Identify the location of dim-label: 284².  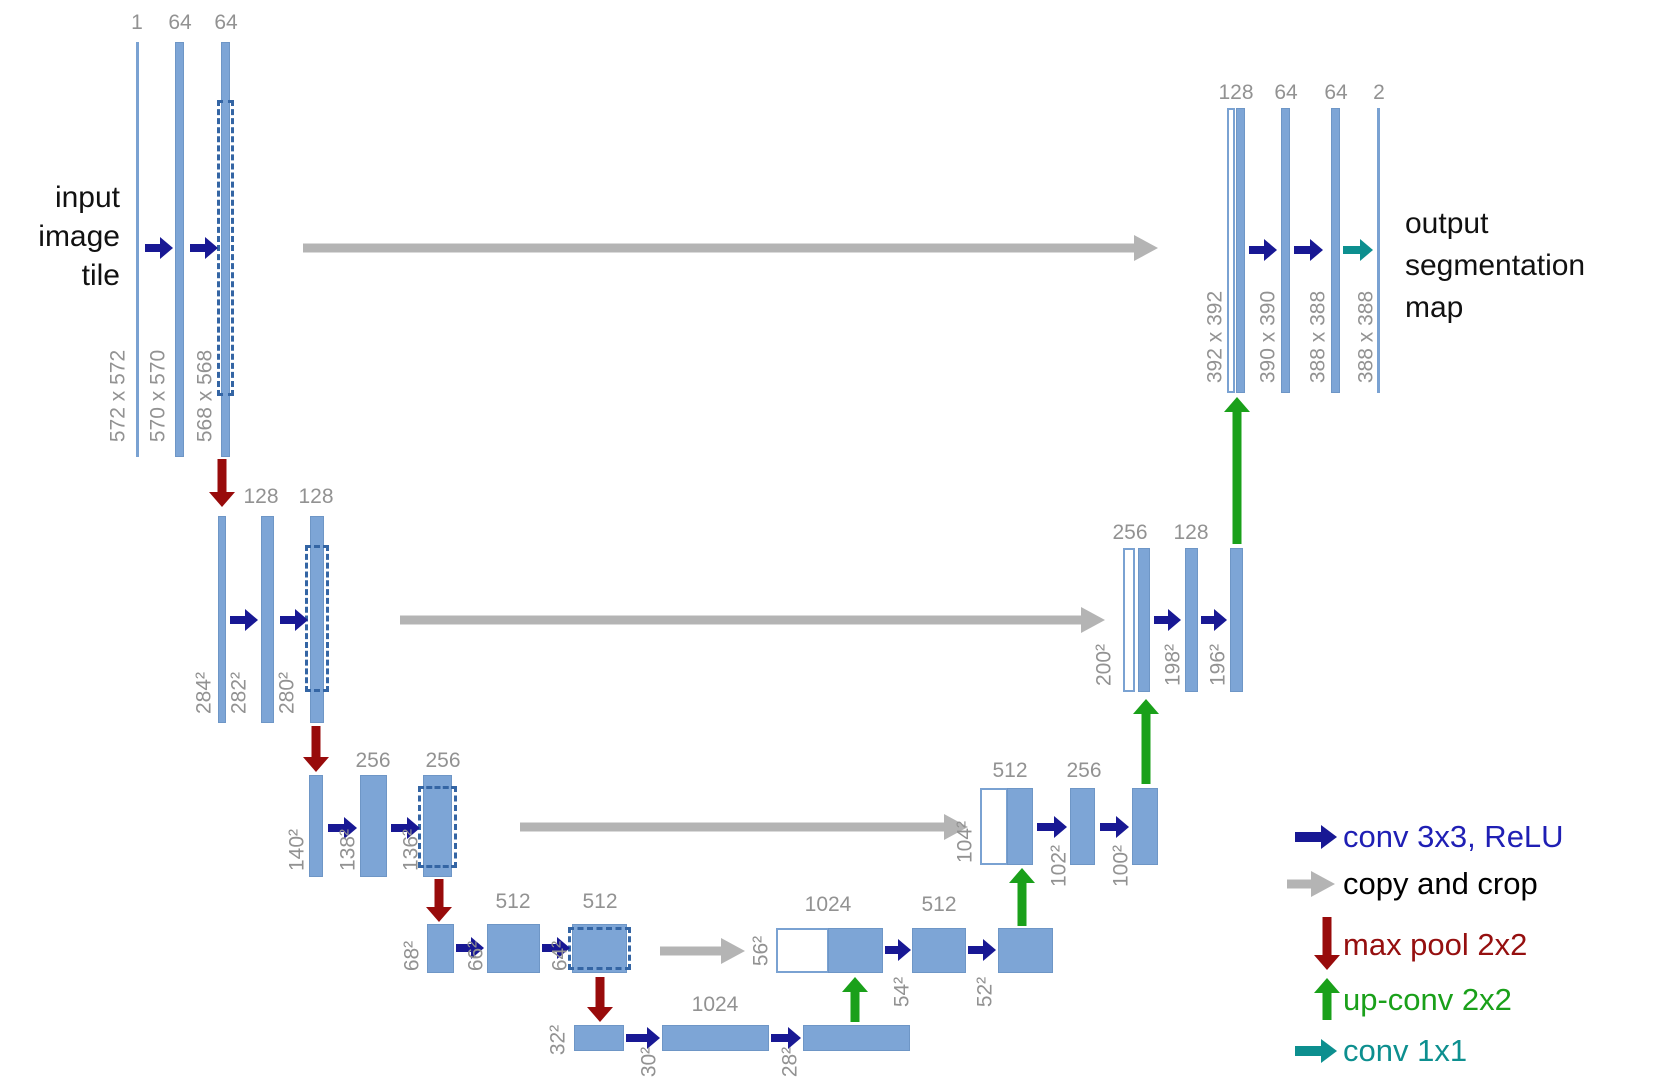
(204, 693).